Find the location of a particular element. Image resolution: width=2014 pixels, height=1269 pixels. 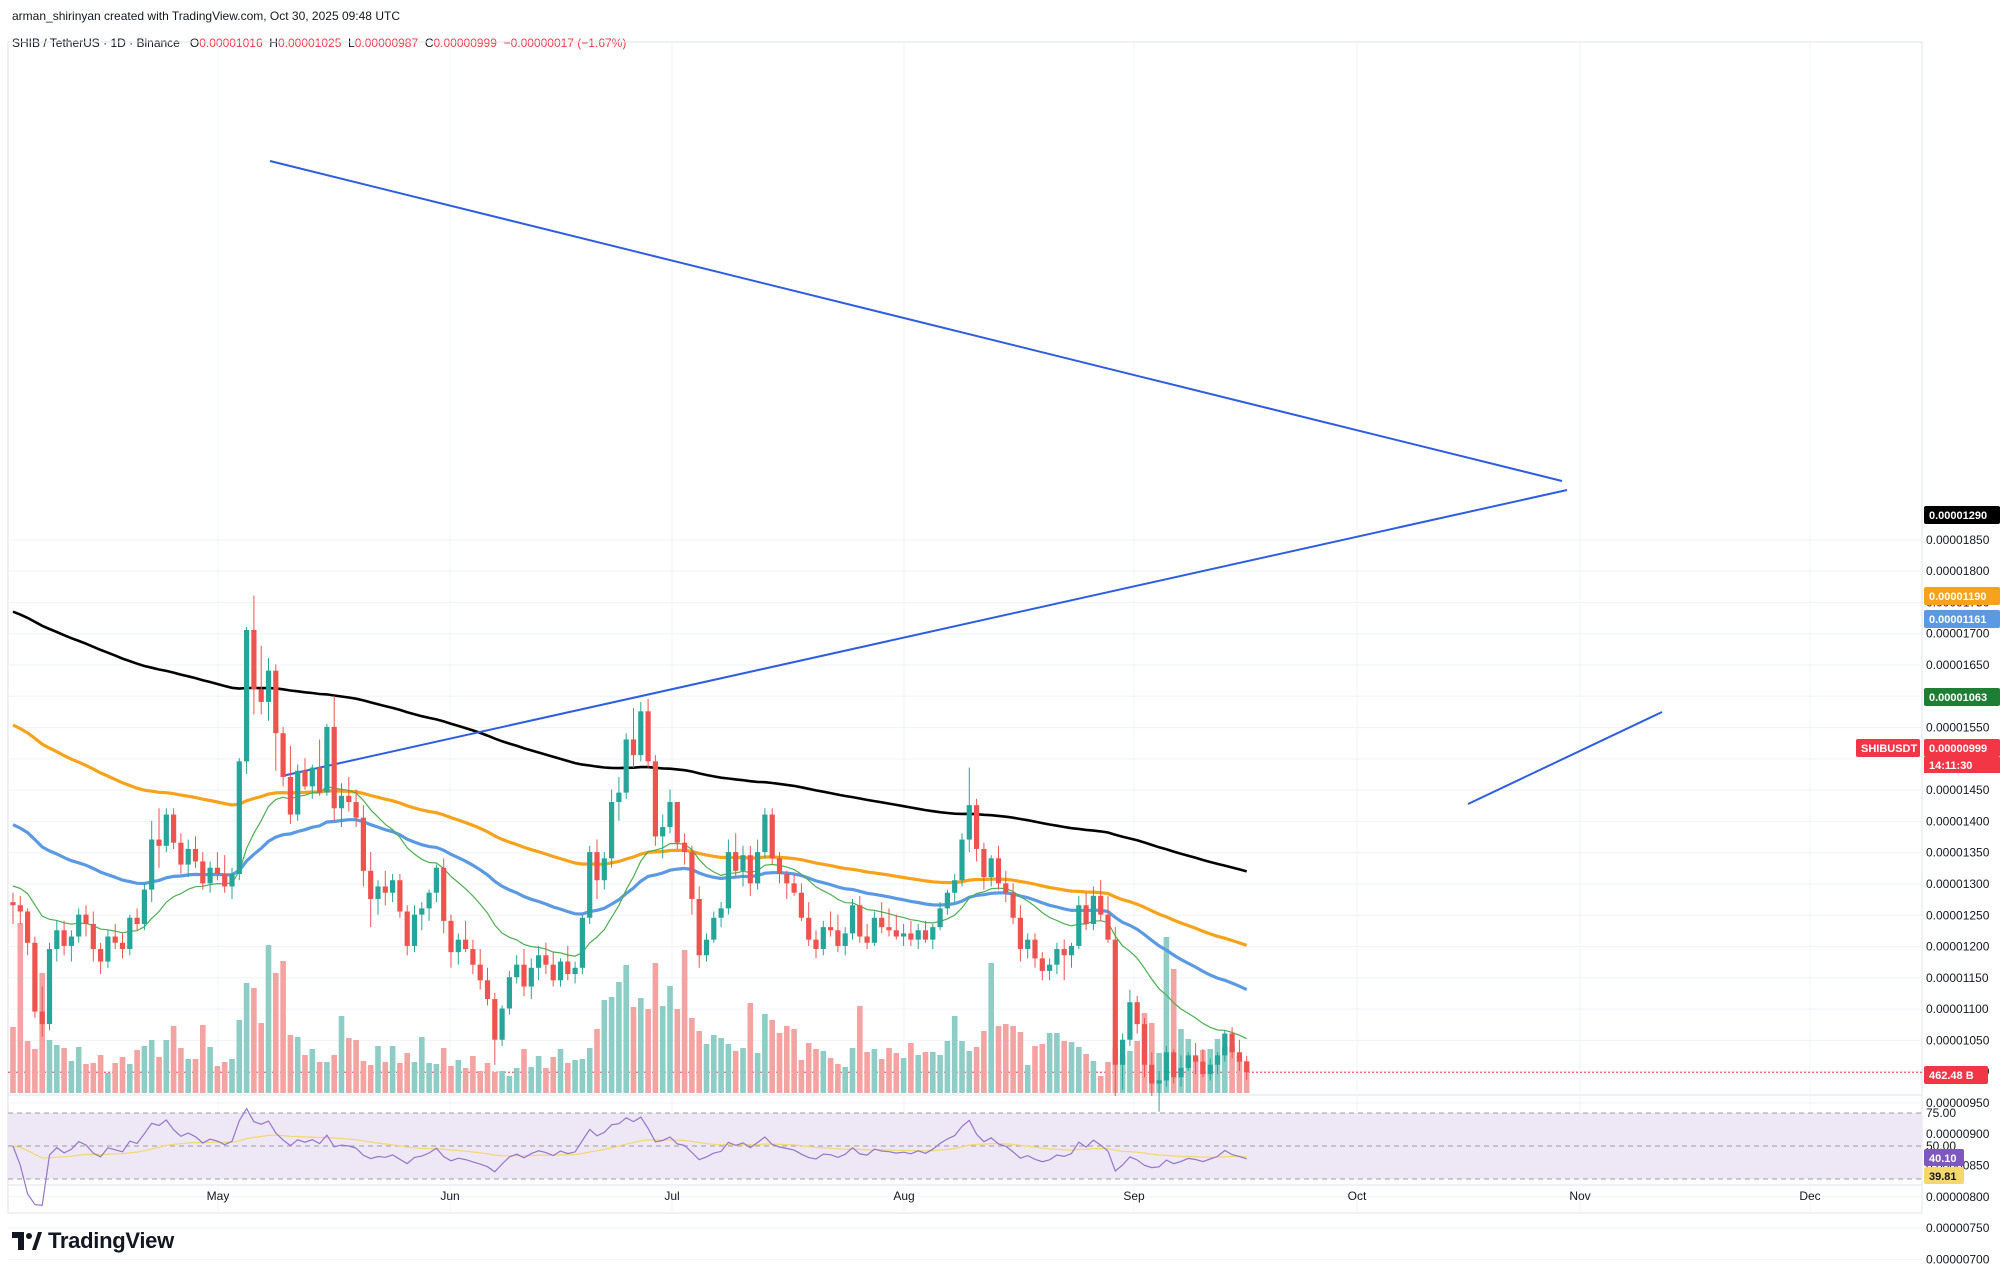

time-axis: May Jun Jul Aug Sep Oct Nov Dec is located at coordinates (1014, 1196).